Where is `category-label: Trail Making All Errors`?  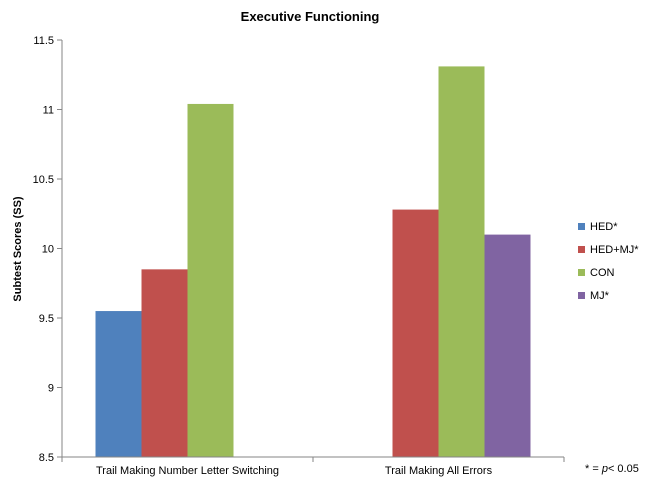 category-label: Trail Making All Errors is located at coordinates (439, 471).